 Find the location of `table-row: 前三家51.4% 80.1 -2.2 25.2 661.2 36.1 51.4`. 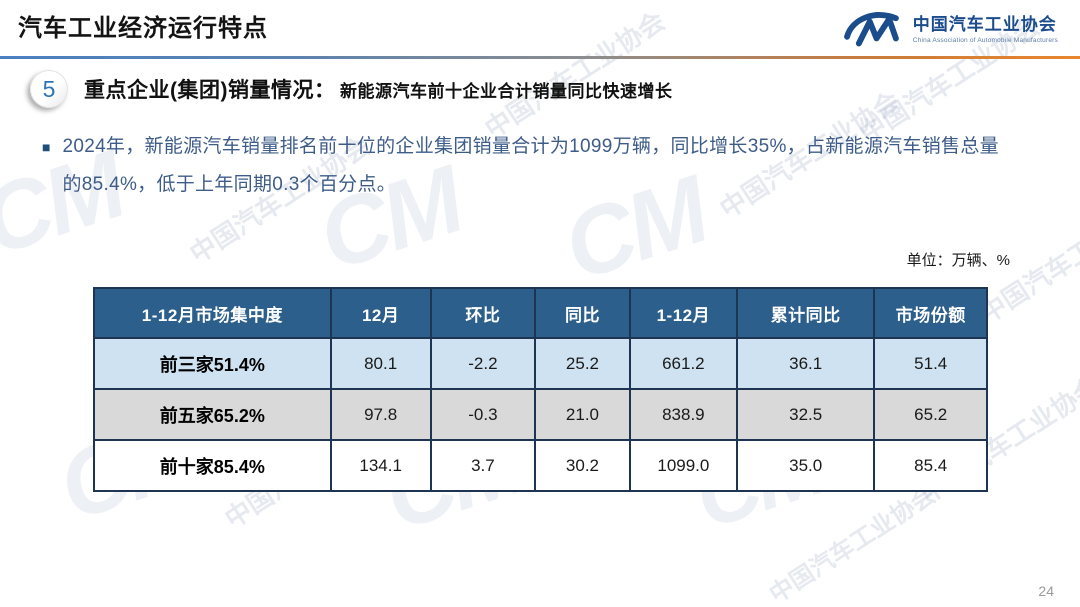

table-row: 前三家51.4% 80.1 -2.2 25.2 661.2 36.1 51.4 is located at coordinates (540, 363).